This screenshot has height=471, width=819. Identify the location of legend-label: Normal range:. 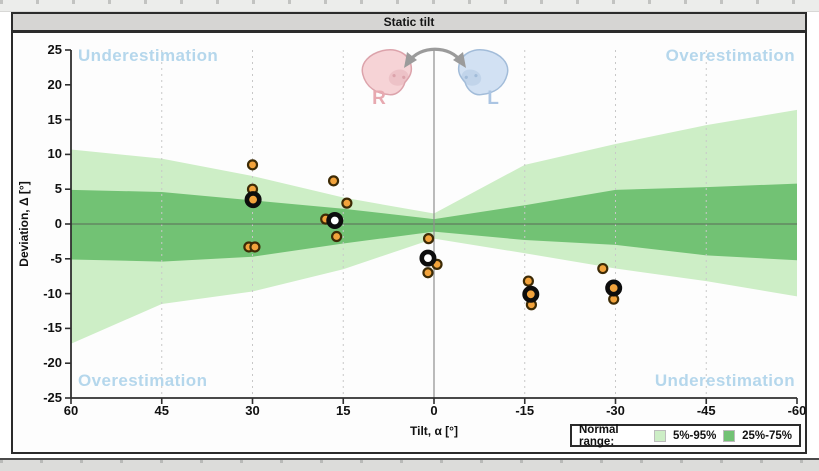
(599, 435).